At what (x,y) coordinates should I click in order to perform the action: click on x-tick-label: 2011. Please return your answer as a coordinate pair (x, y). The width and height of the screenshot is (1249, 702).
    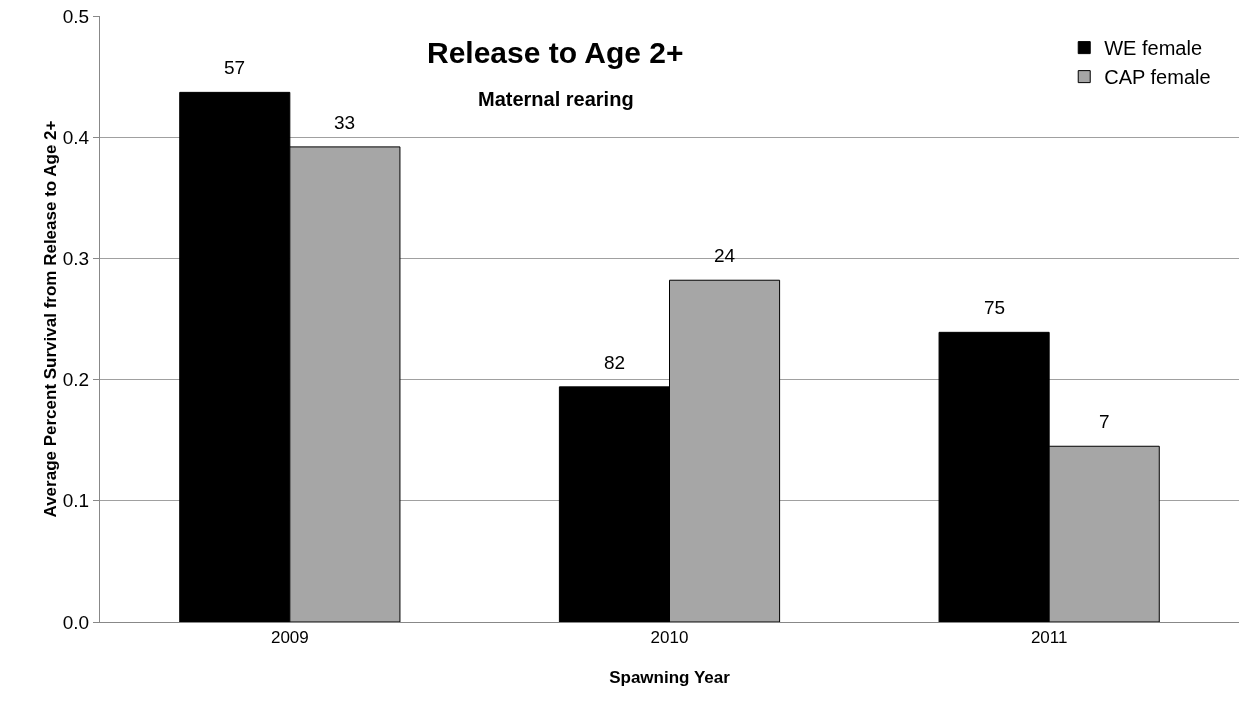
    Looking at the image, I should click on (1049, 638).